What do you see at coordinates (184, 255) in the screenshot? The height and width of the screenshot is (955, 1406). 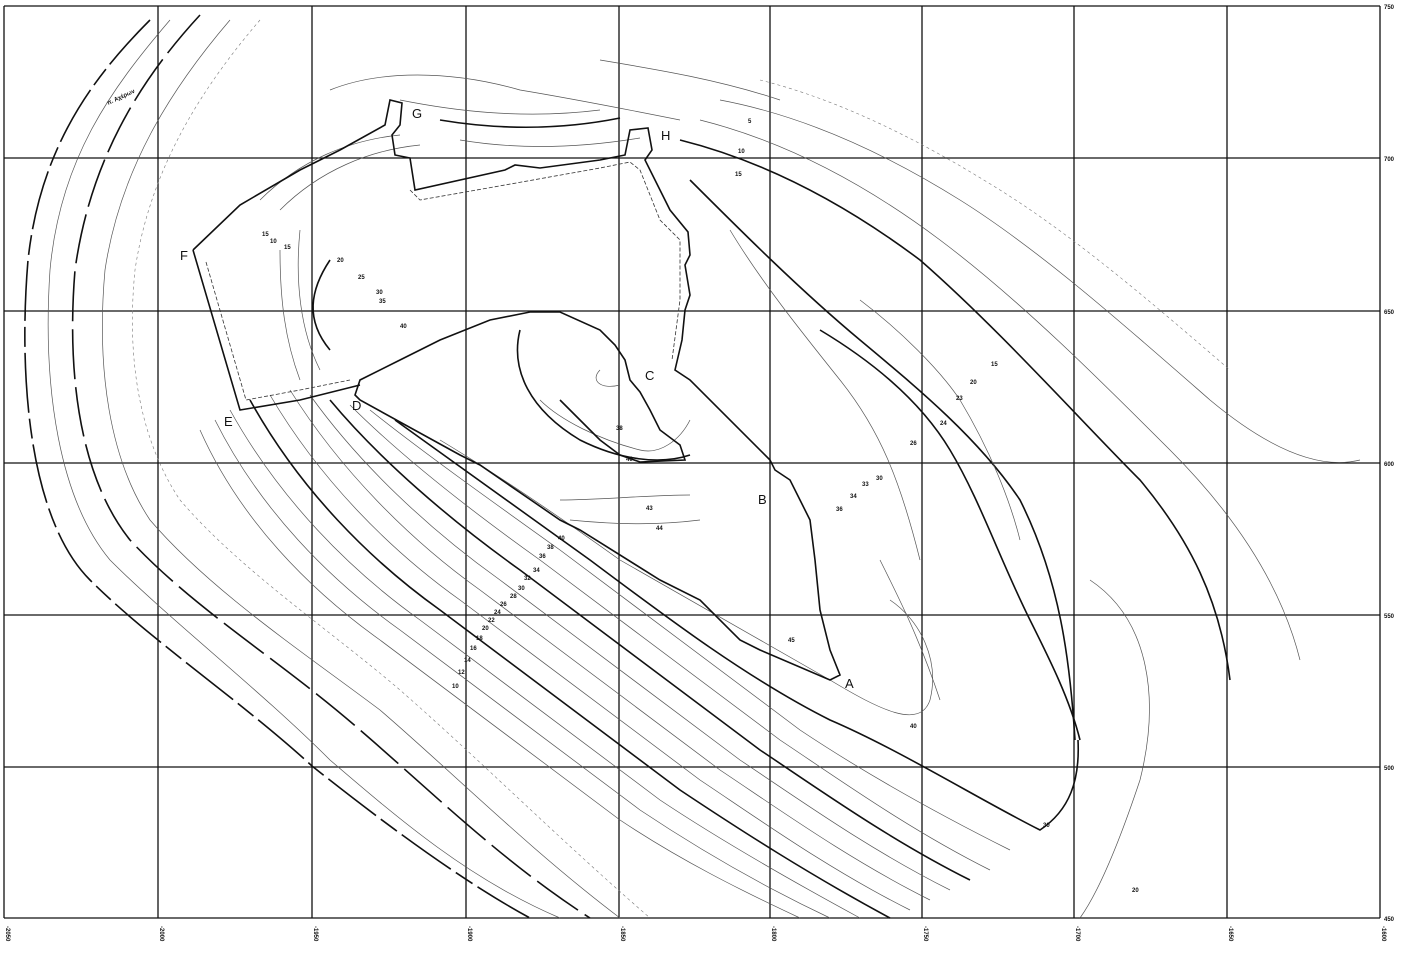 I see `point-label-f: F` at bounding box center [184, 255].